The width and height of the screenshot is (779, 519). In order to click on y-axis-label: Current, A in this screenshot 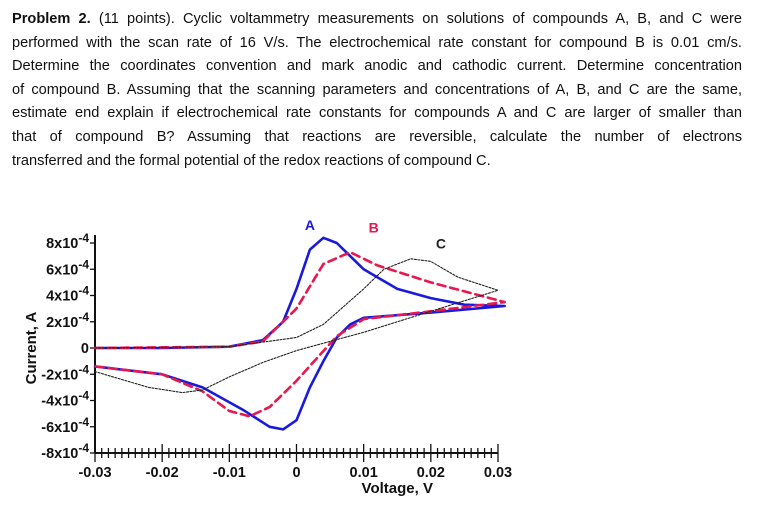, I will do `click(31, 347)`.